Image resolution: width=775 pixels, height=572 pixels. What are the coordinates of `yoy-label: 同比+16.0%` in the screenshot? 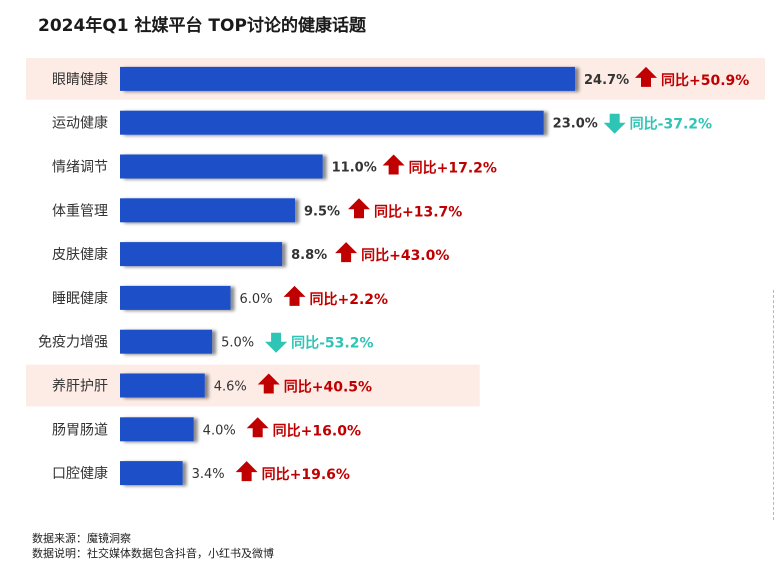 It's located at (317, 430).